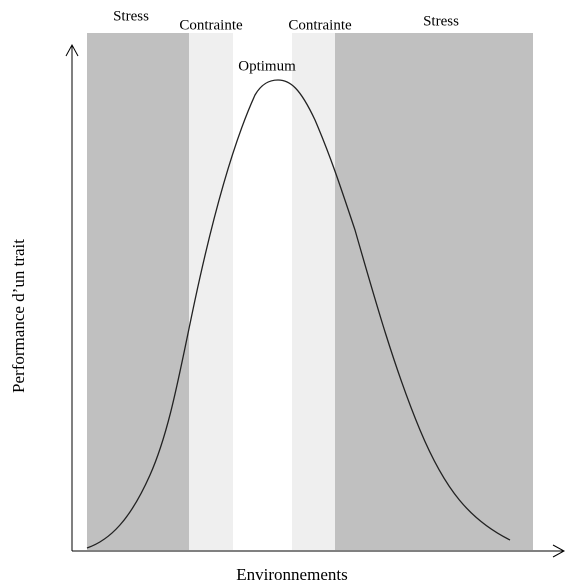  Describe the element at coordinates (72, 50) in the screenshot. I see `y-axis-arrow` at that location.